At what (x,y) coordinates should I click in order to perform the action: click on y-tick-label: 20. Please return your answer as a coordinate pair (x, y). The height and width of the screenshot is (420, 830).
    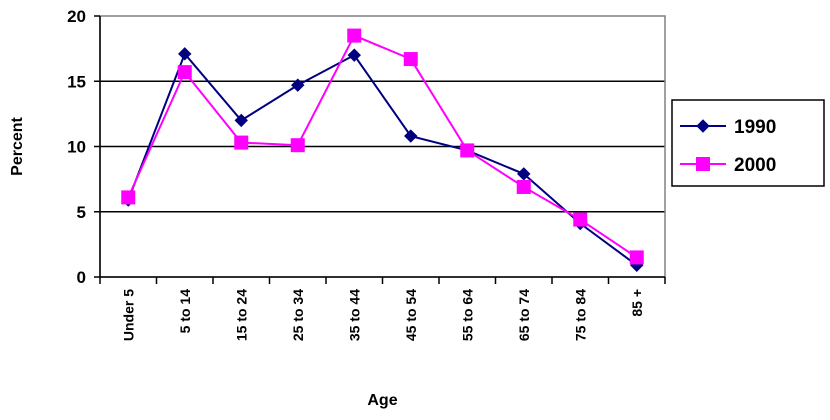
    Looking at the image, I should click on (76, 16).